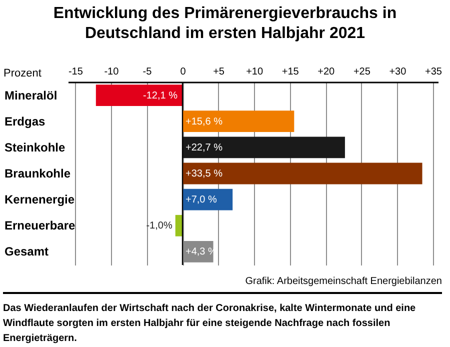 The image size is (450, 347). What do you see at coordinates (327, 72) in the screenshot?
I see `x-tick-label: +20` at bounding box center [327, 72].